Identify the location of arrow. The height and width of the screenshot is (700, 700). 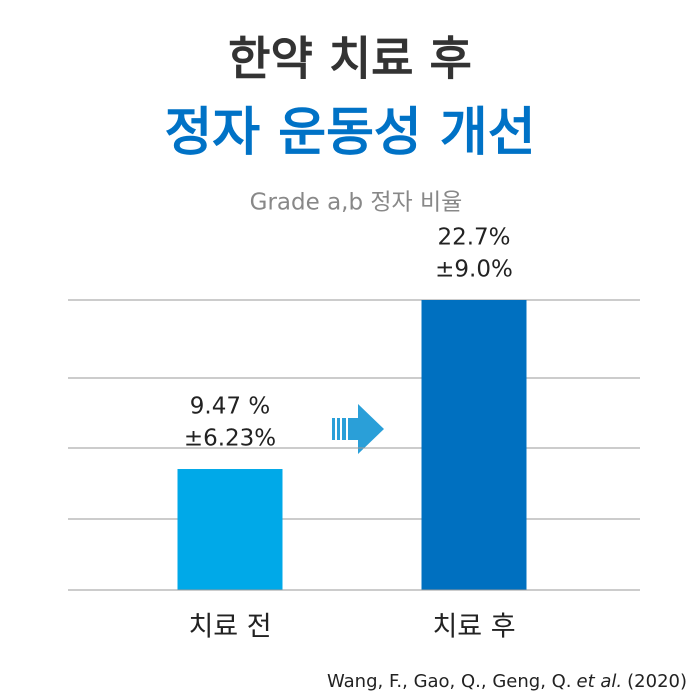
(358, 429).